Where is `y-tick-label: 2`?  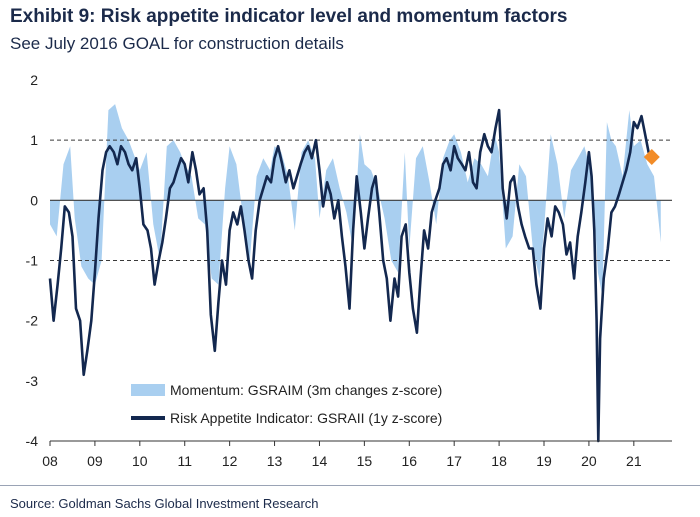 y-tick-label: 2 is located at coordinates (34, 80).